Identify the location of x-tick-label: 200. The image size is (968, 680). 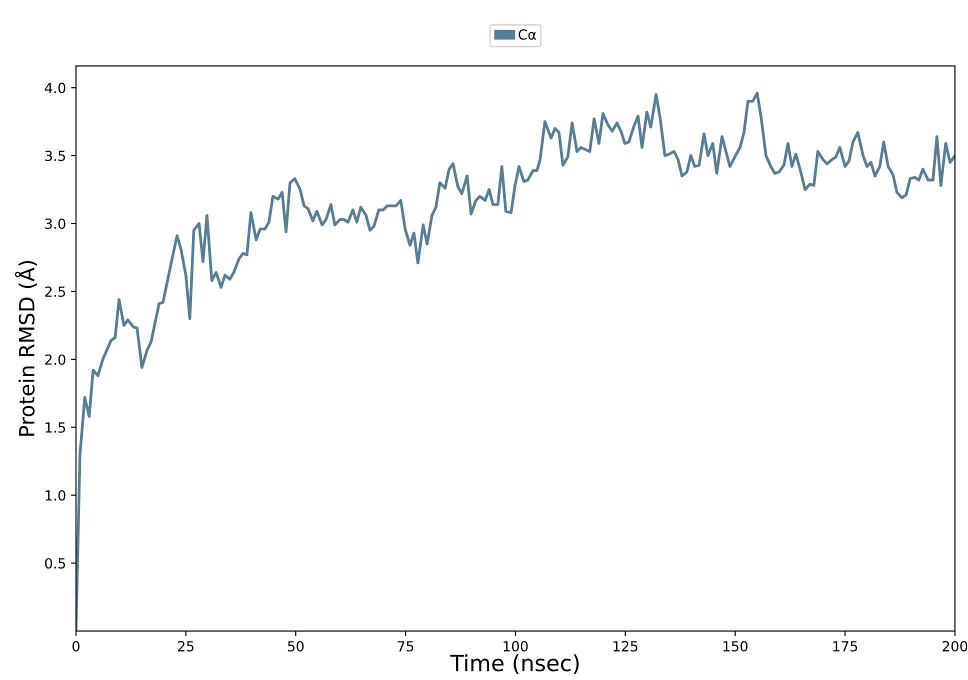
(955, 646).